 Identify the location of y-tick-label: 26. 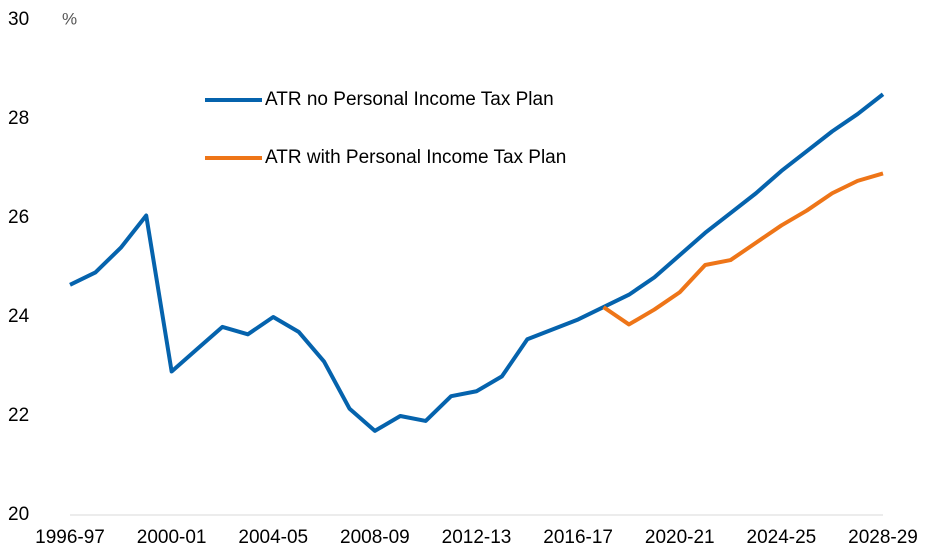
(18, 217).